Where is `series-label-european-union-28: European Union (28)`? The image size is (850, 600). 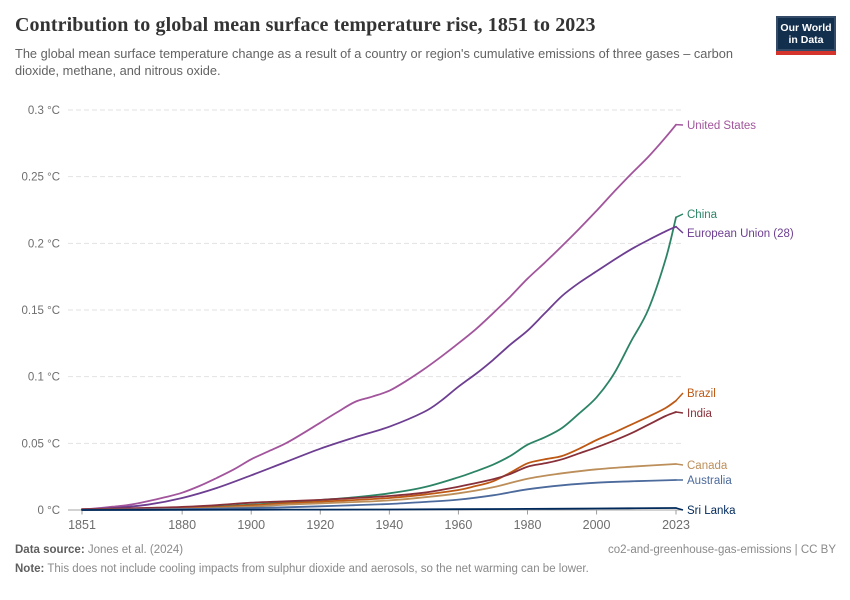
series-label-european-union-28: European Union (28) is located at coordinates (740, 234).